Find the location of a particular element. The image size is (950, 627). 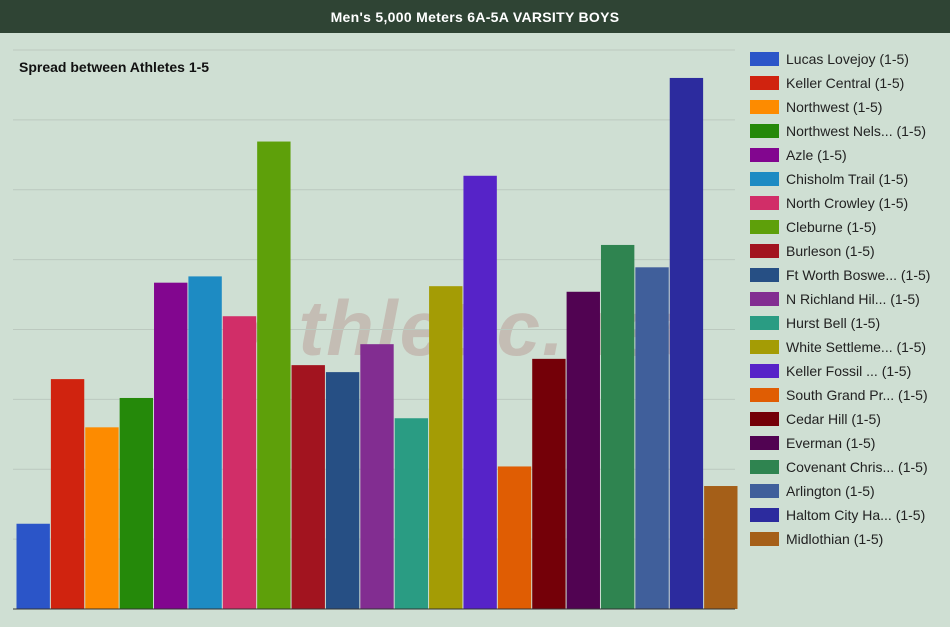

chart-header-bar: Men's 5,000 Meters 6A-5A VARSITY BOYS is located at coordinates (475, 16).